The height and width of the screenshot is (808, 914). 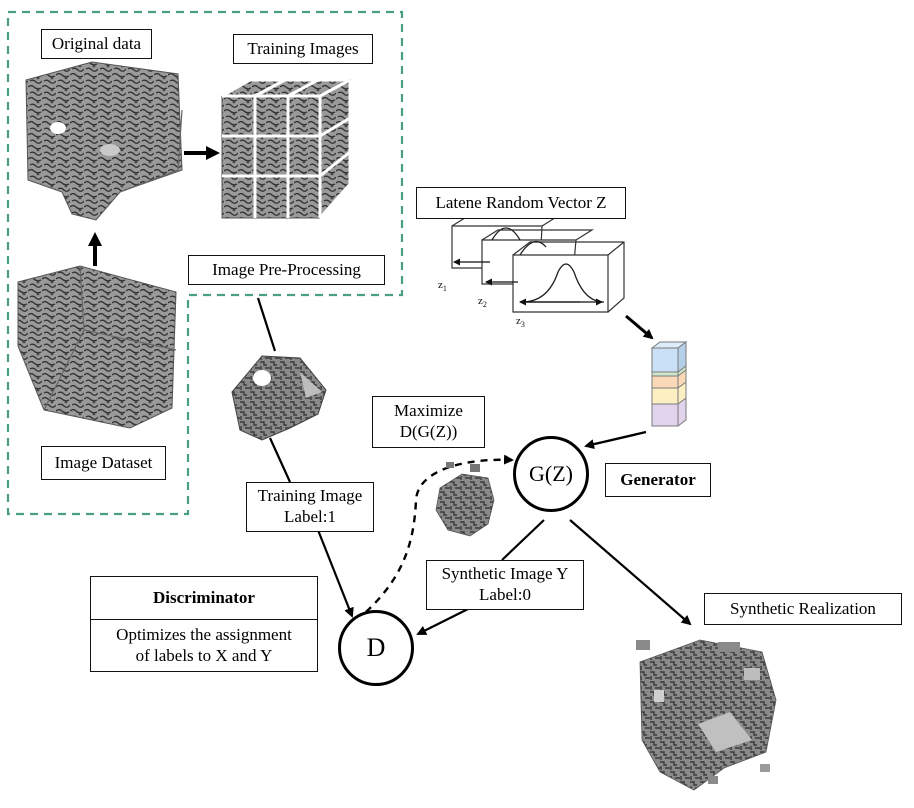 I want to click on training-images-label: Training Images, so click(x=303, y=49).